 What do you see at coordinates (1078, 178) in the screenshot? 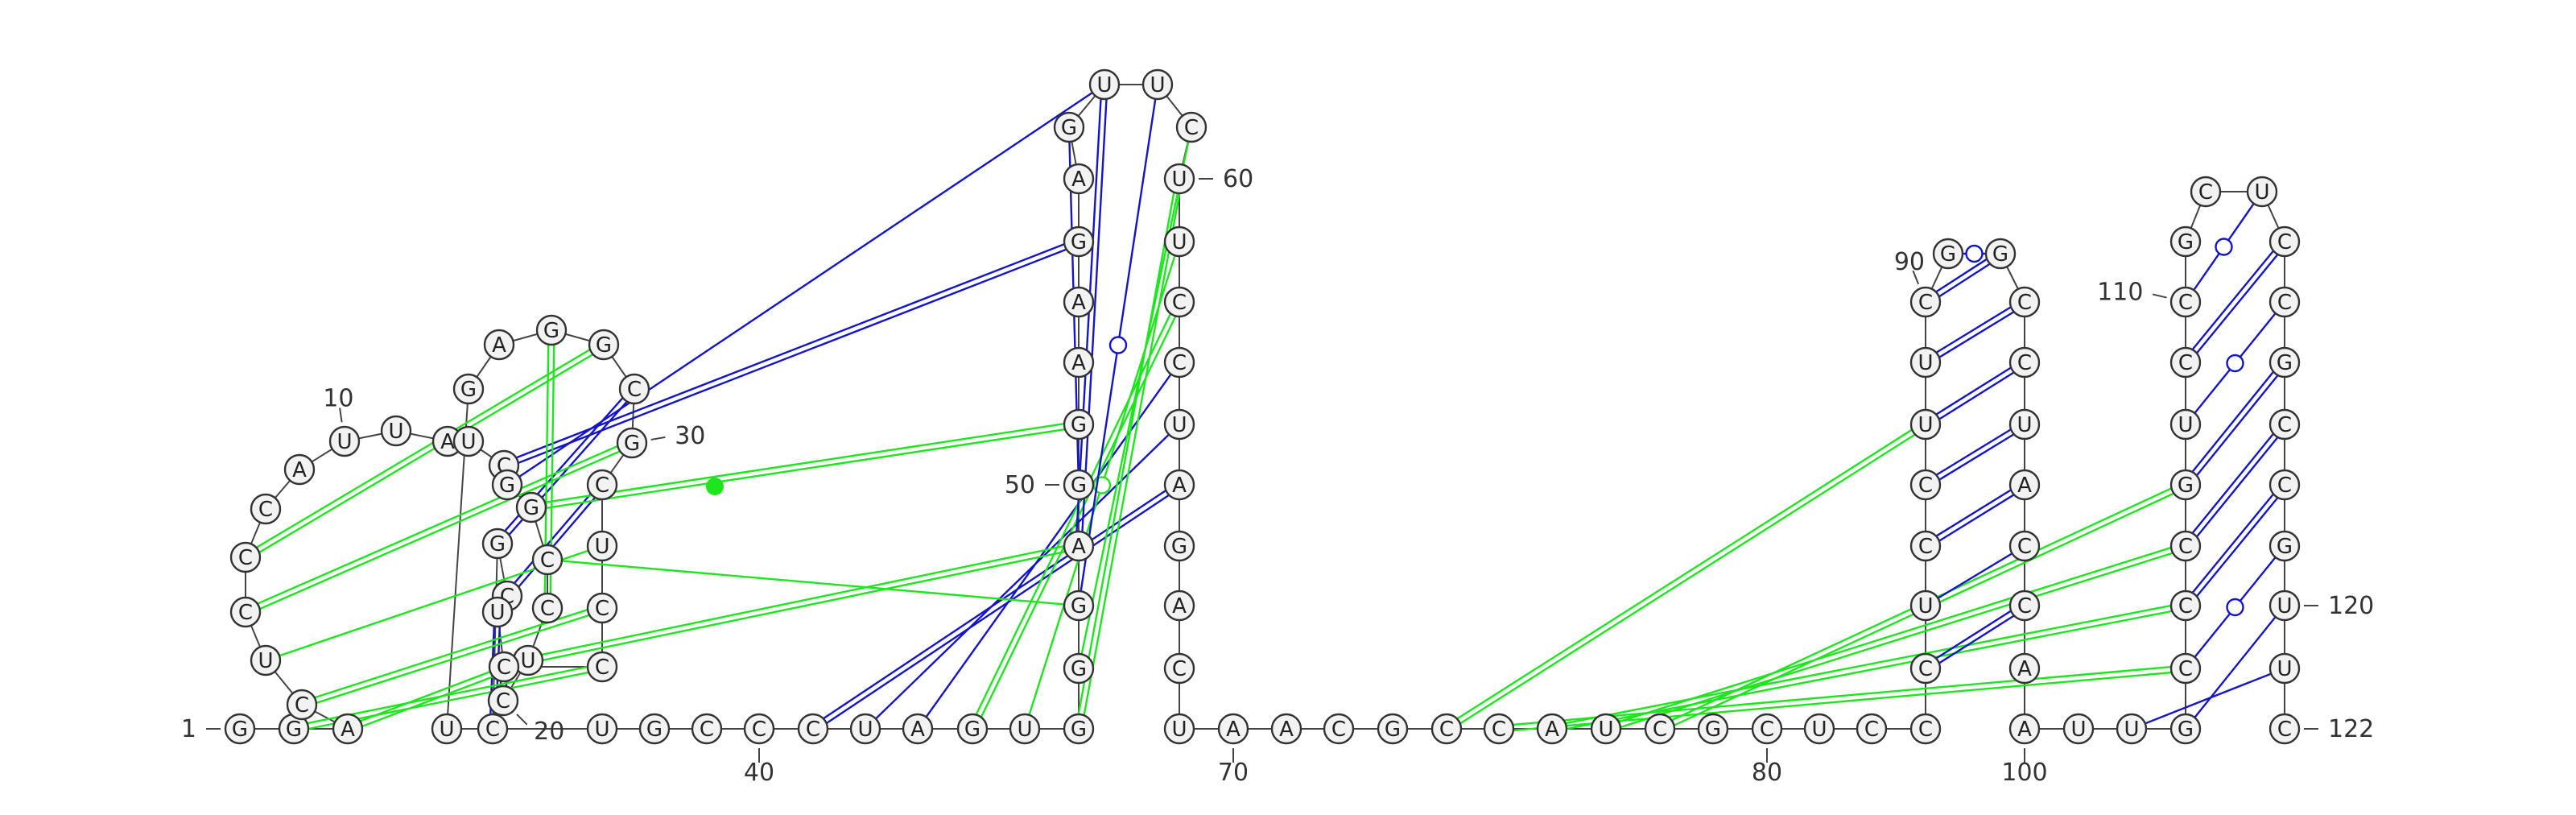
I see `nucleotide-55: A` at bounding box center [1078, 178].